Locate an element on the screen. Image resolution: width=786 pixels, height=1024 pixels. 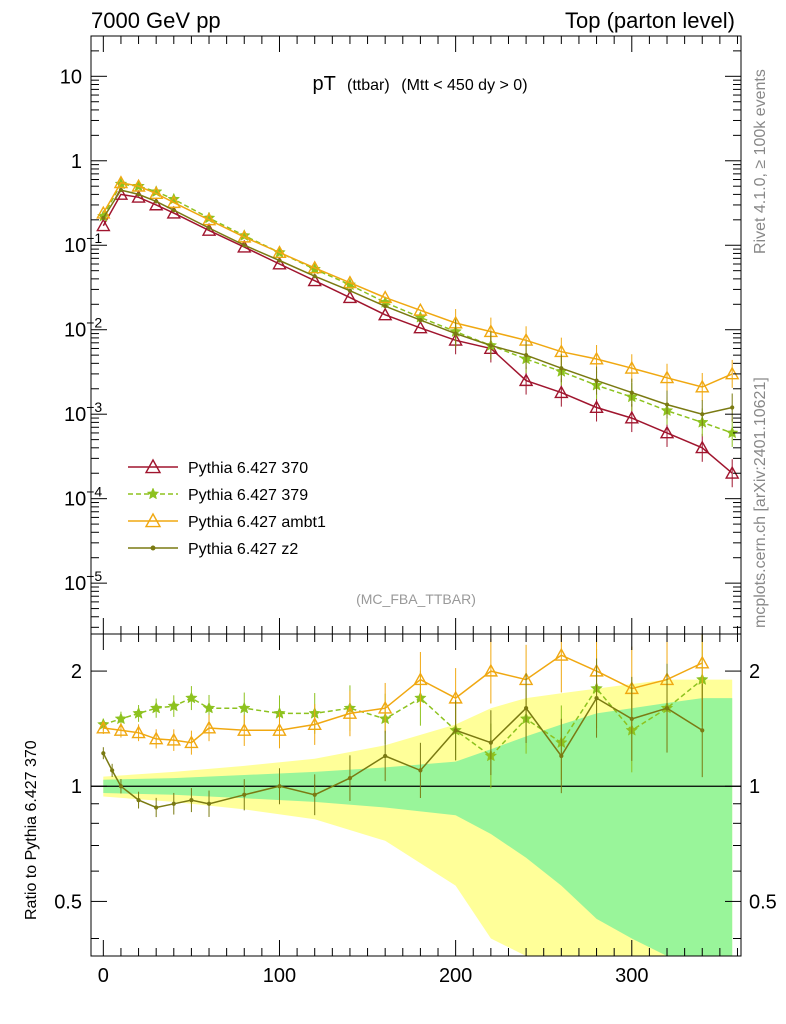
x-tick-label: 100 is located at coordinates (279, 976).